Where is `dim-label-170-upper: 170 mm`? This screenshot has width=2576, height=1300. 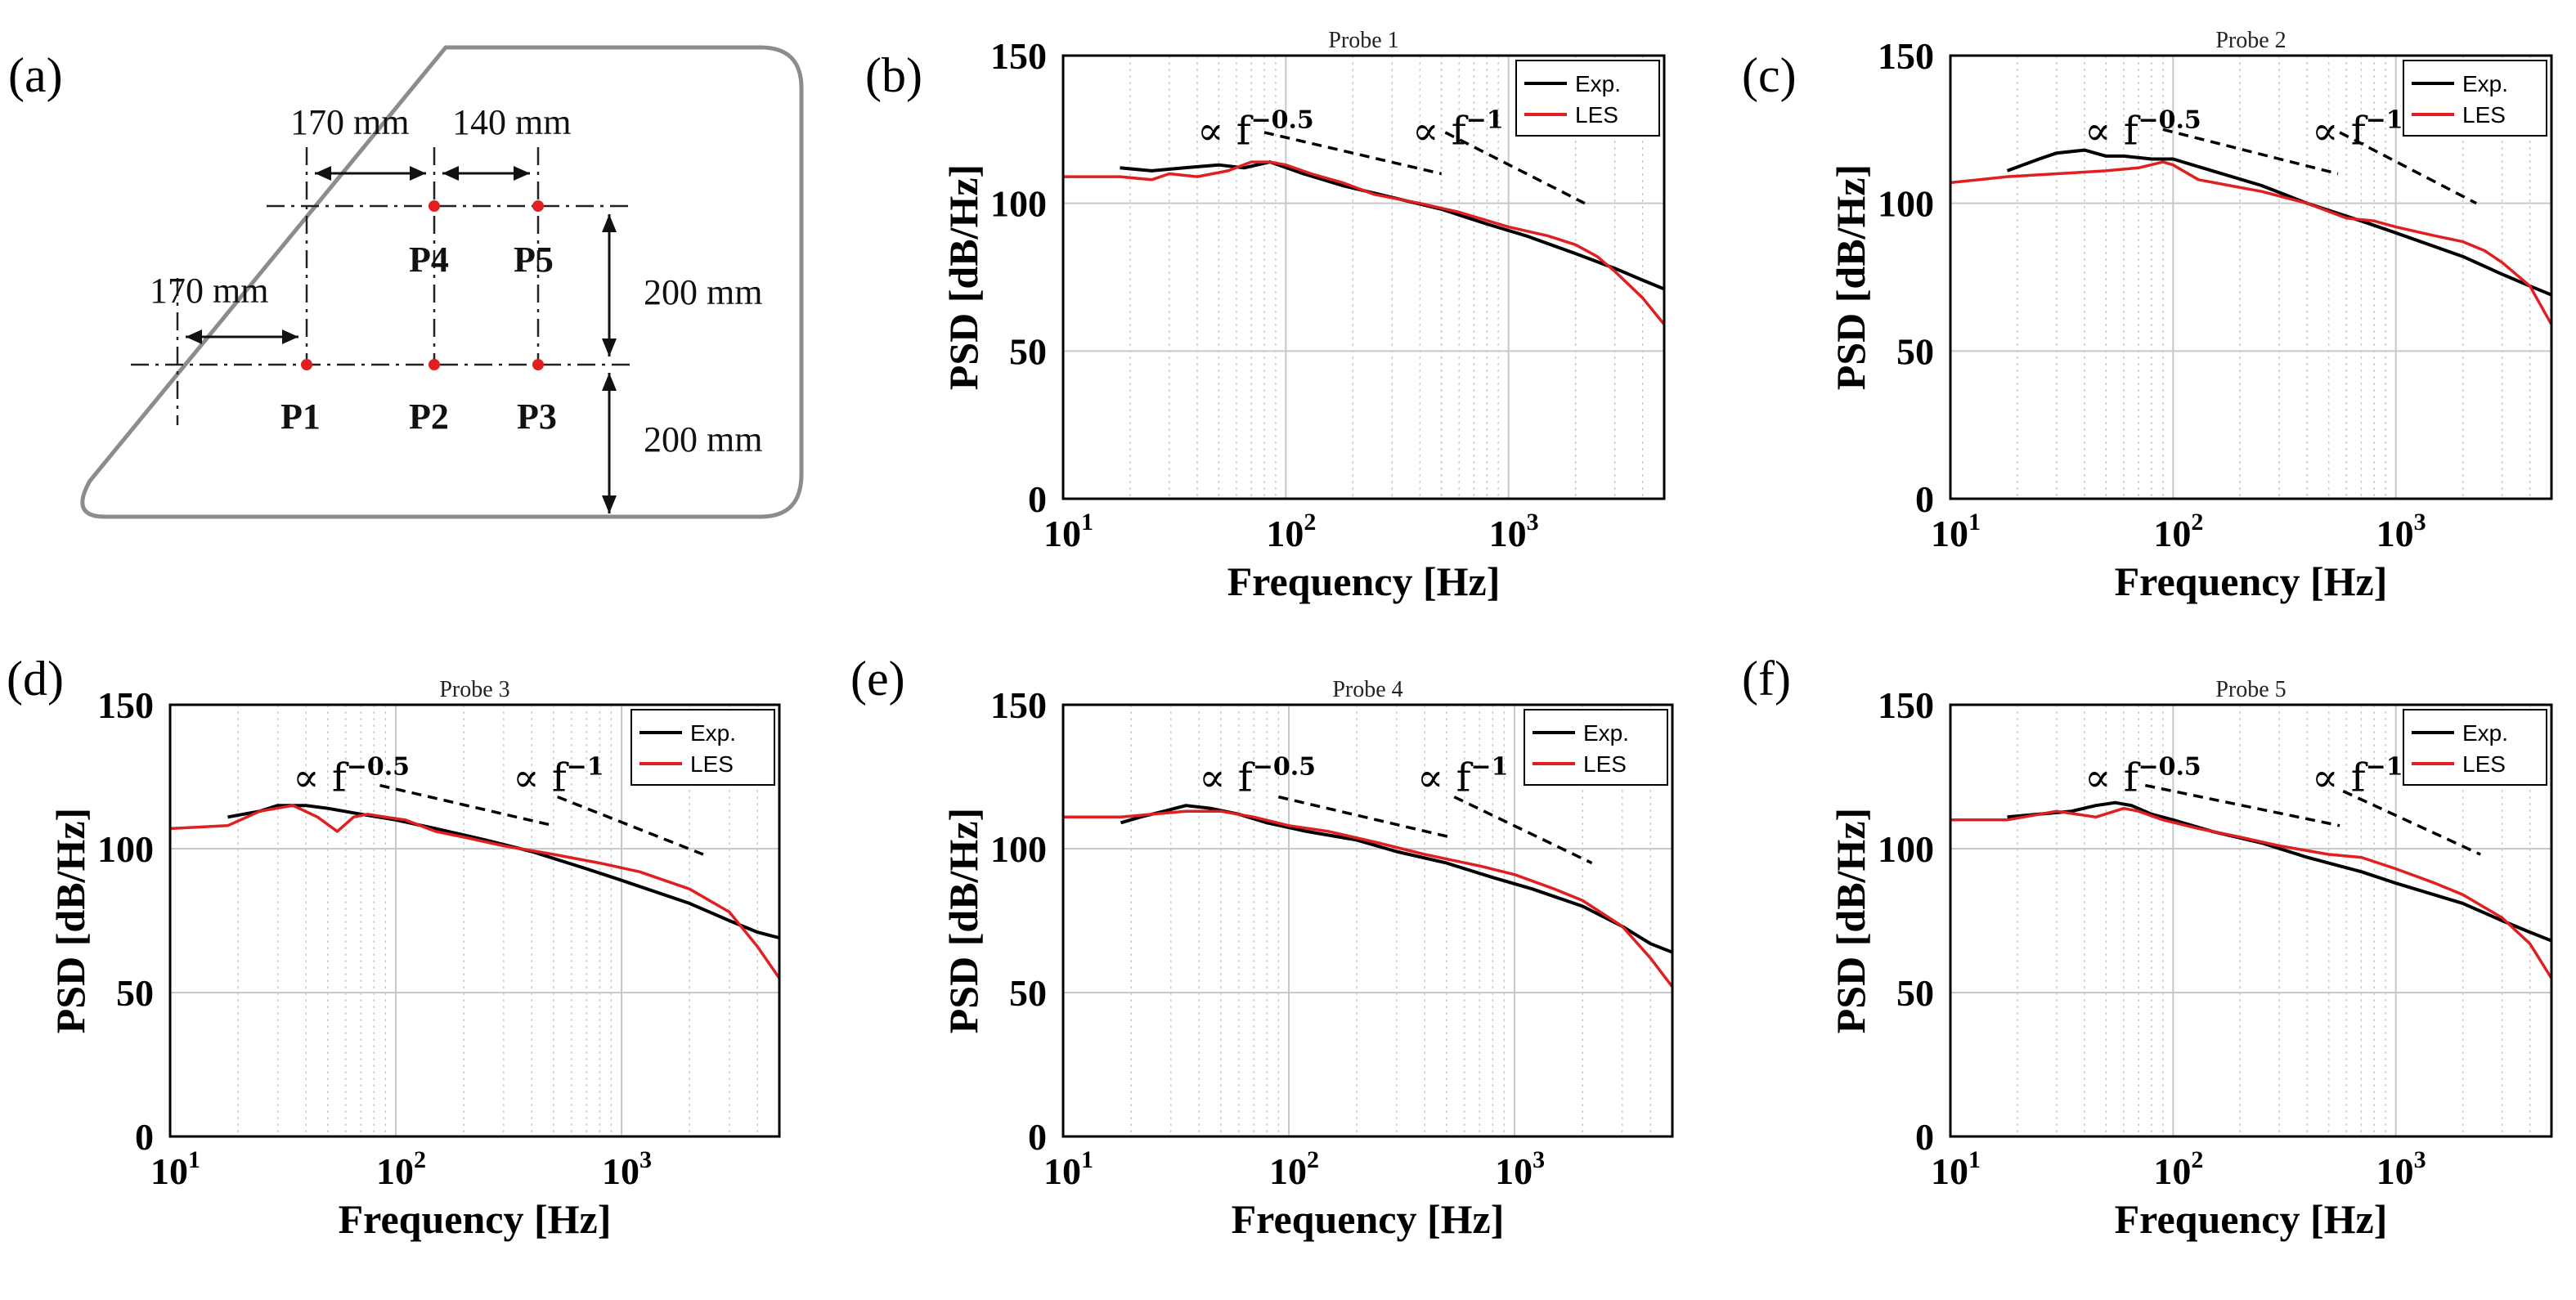 dim-label-170-upper: 170 mm is located at coordinates (350, 122).